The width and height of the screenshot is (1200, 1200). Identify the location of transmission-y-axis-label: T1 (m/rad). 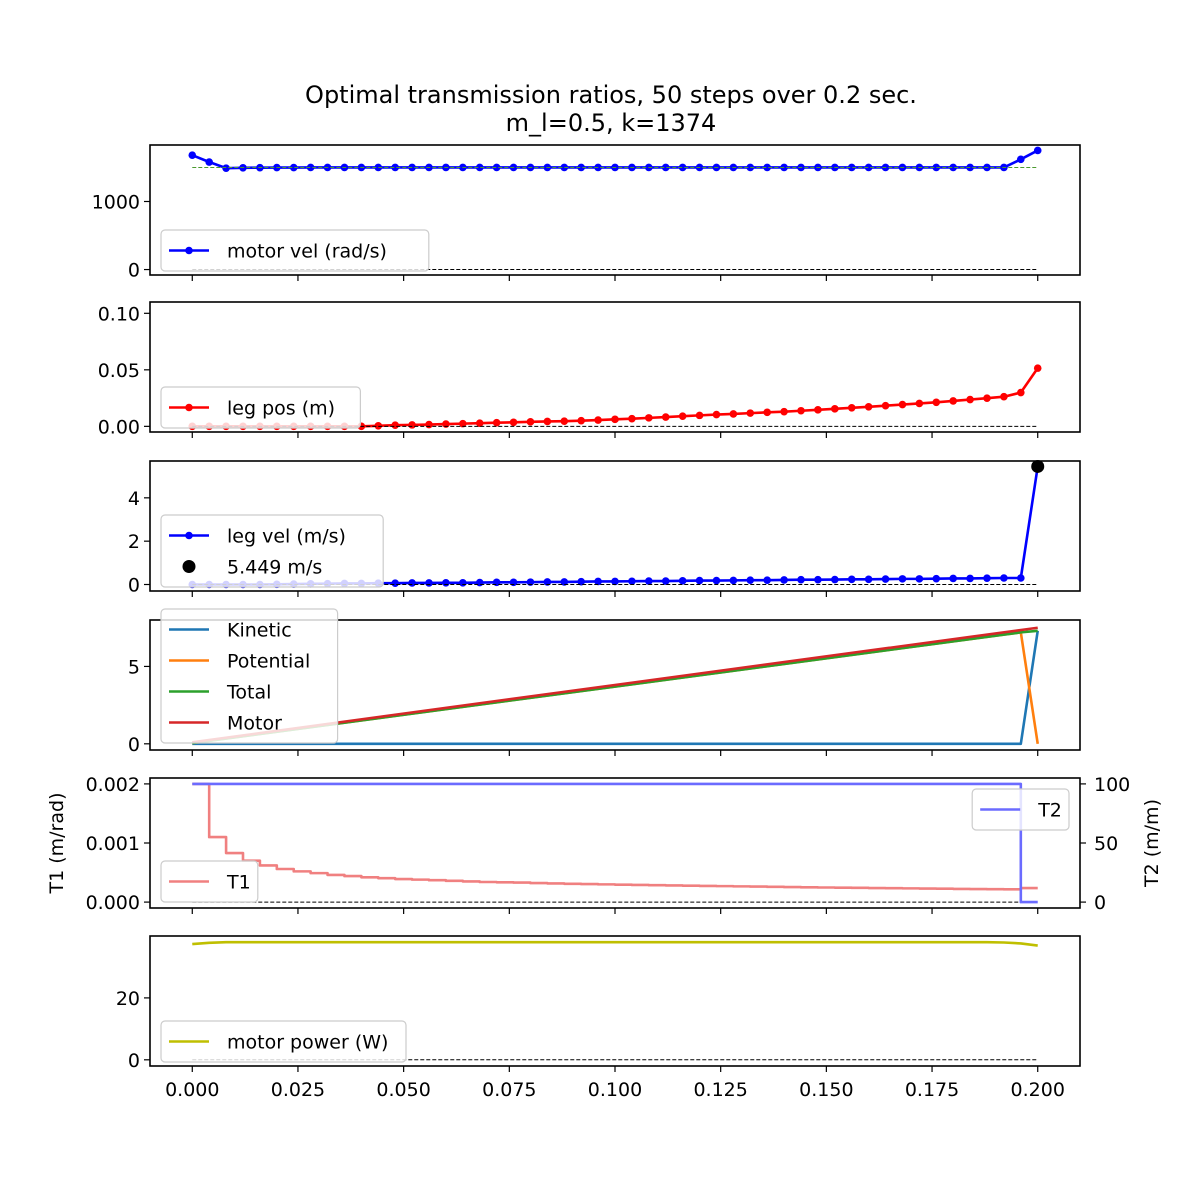
(57, 844).